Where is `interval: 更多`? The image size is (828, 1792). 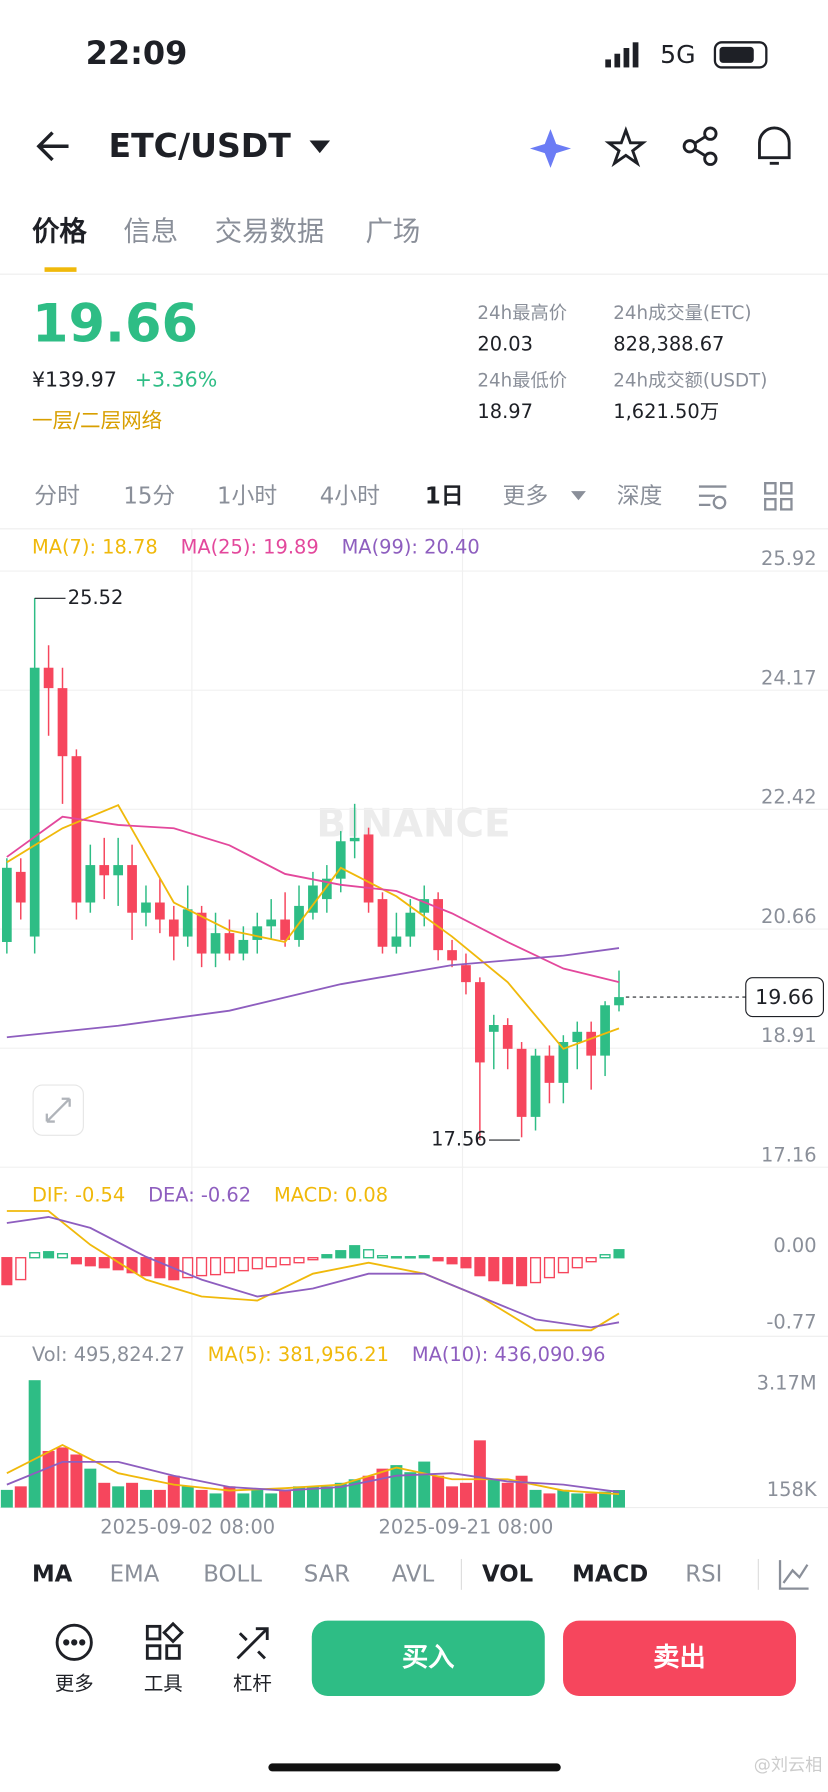
interval: 更多 is located at coordinates (526, 496).